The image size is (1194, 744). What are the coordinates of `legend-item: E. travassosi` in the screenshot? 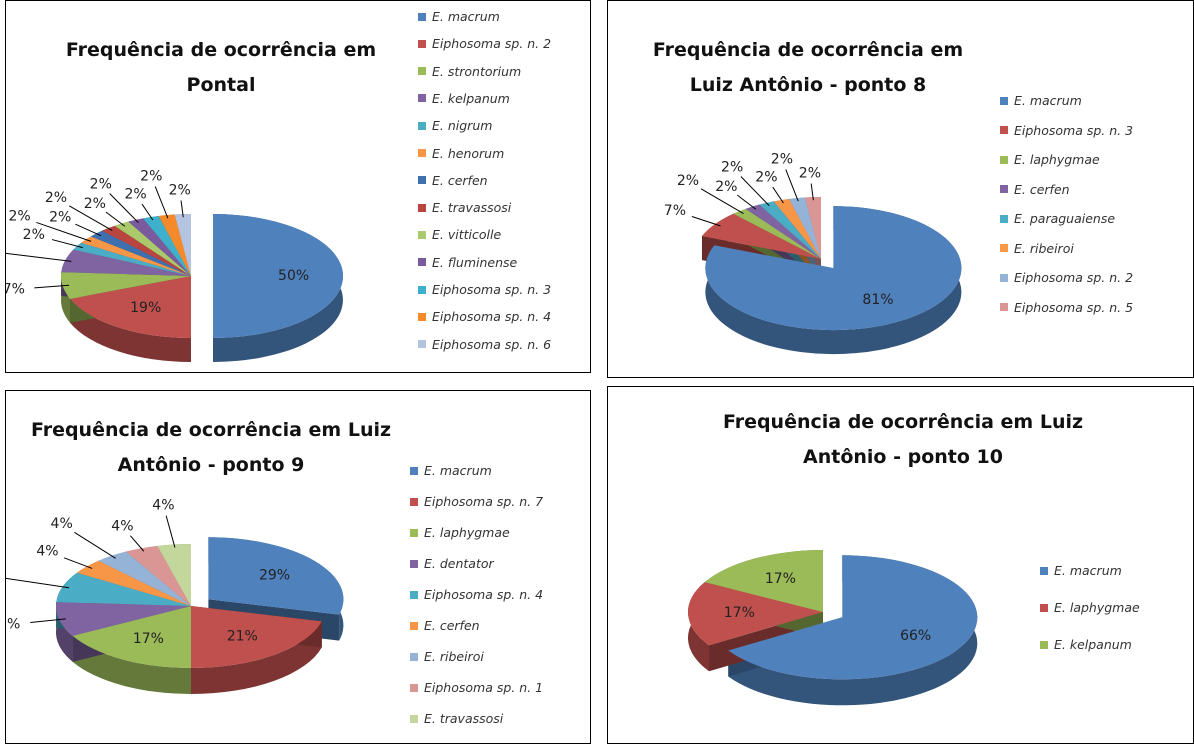 It's located at (464, 207).